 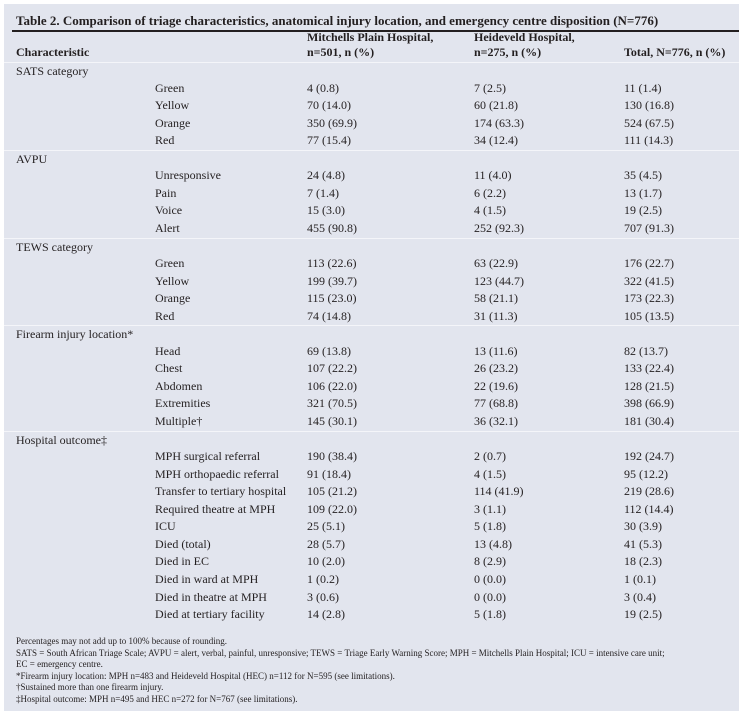 What do you see at coordinates (323, 578) in the screenshot?
I see `cell: 1 (0.2)` at bounding box center [323, 578].